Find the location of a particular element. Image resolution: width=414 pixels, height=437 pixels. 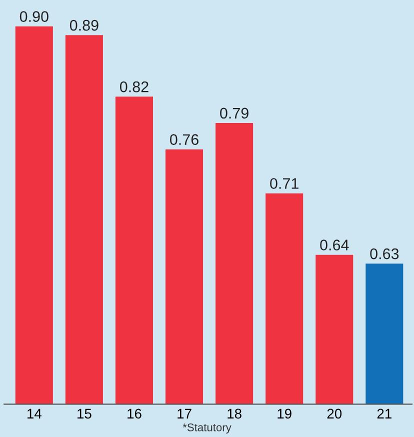

data-label: 0.90 is located at coordinates (34, 16).